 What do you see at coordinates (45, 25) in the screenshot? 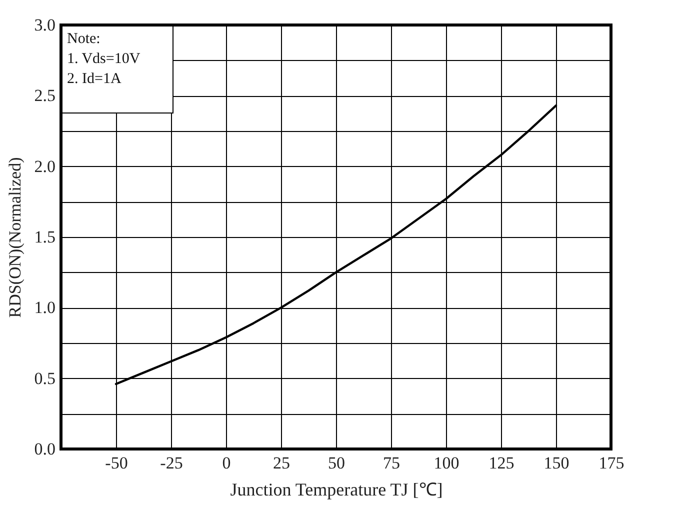
I see `y-tick-label: 3.0` at bounding box center [45, 25].